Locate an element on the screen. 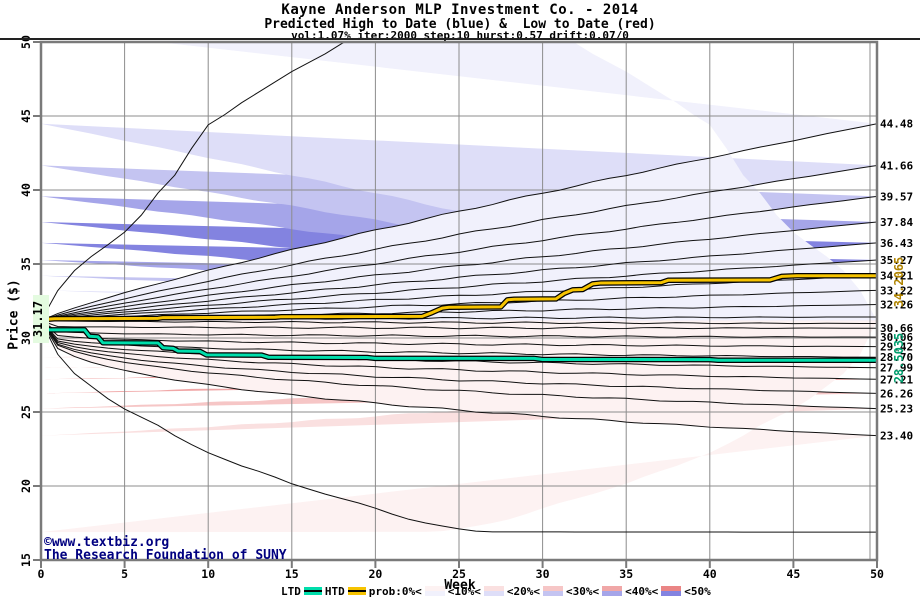  htd-end-label: 34.2065 is located at coordinates (899, 282).